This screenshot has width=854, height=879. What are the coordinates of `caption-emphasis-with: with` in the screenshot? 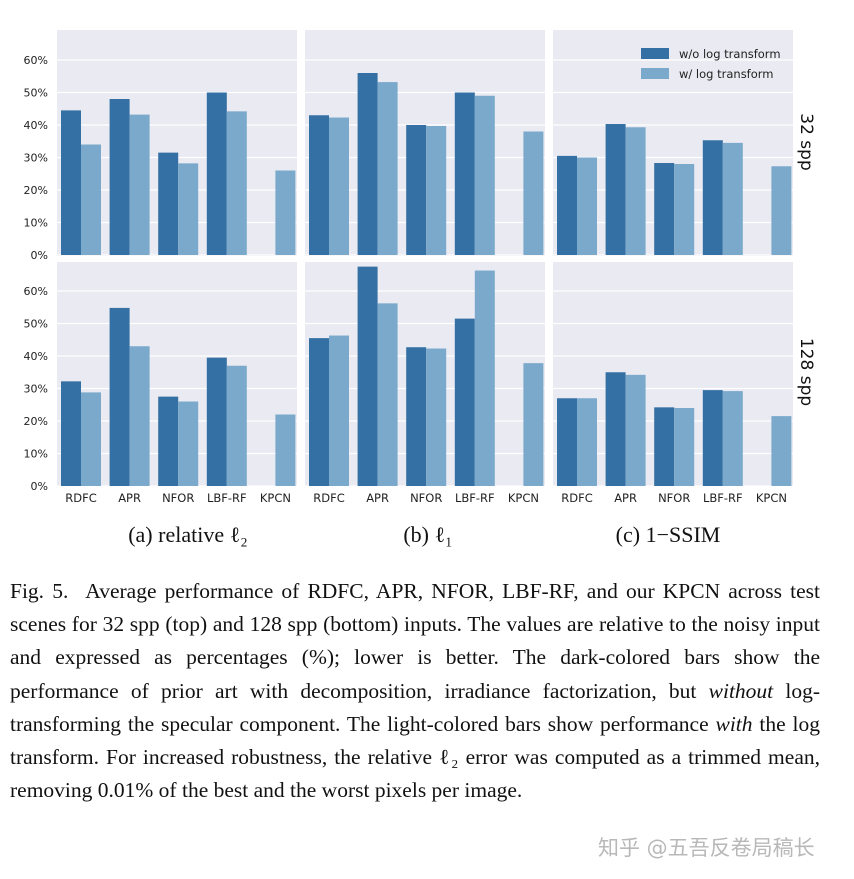 It's located at (734, 723).